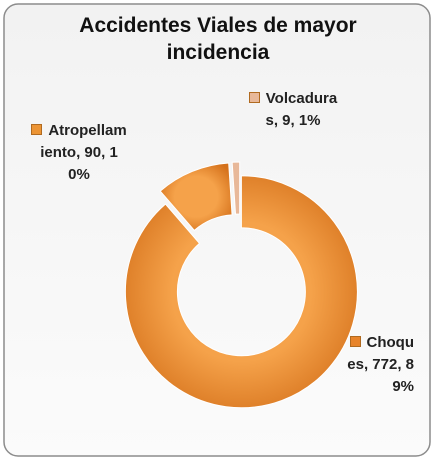 The width and height of the screenshot is (436, 463). I want to click on data-label: Volcaduras, 9, 1%, so click(293, 110).